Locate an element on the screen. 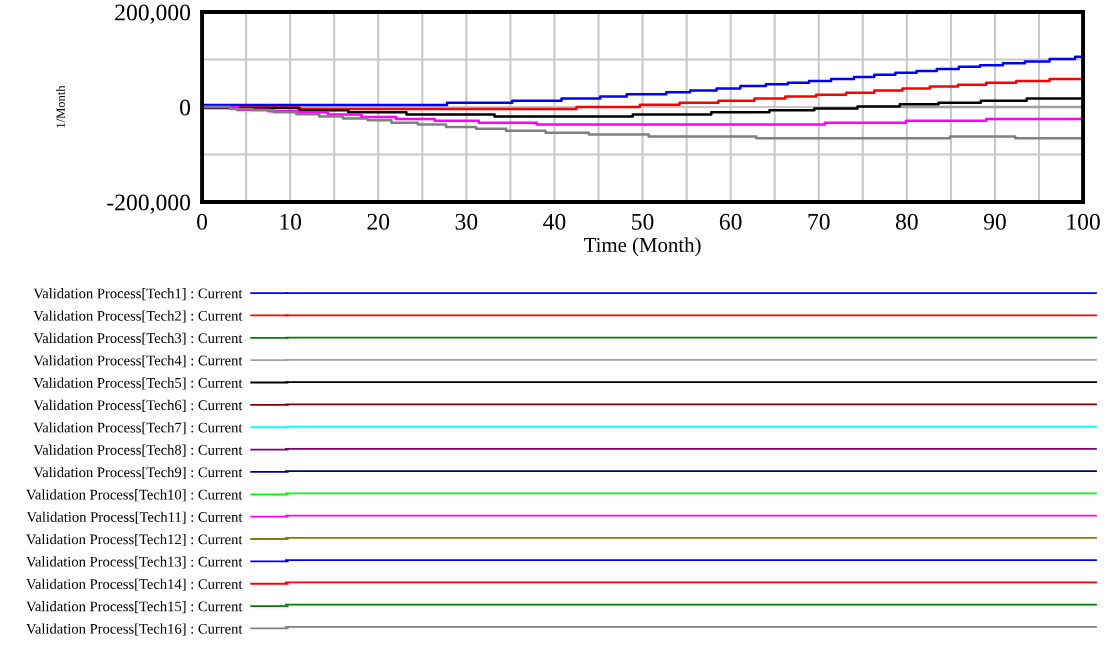 The height and width of the screenshot is (668, 1109). legend-label: Validation Process[Tech6] : Current is located at coordinates (138, 405).